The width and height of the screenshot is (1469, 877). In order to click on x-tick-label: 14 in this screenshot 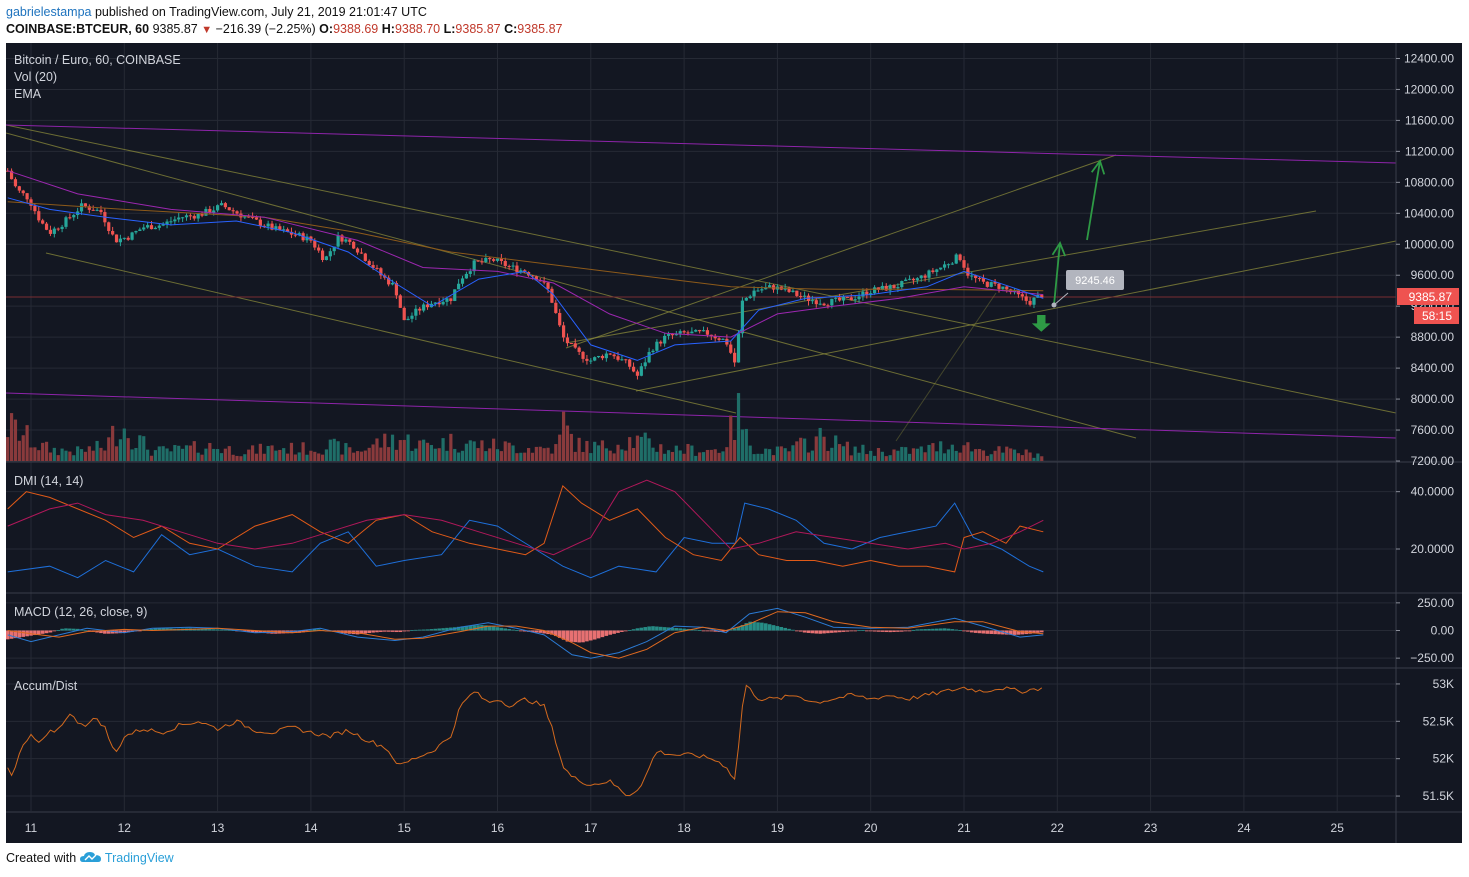, I will do `click(311, 828)`.